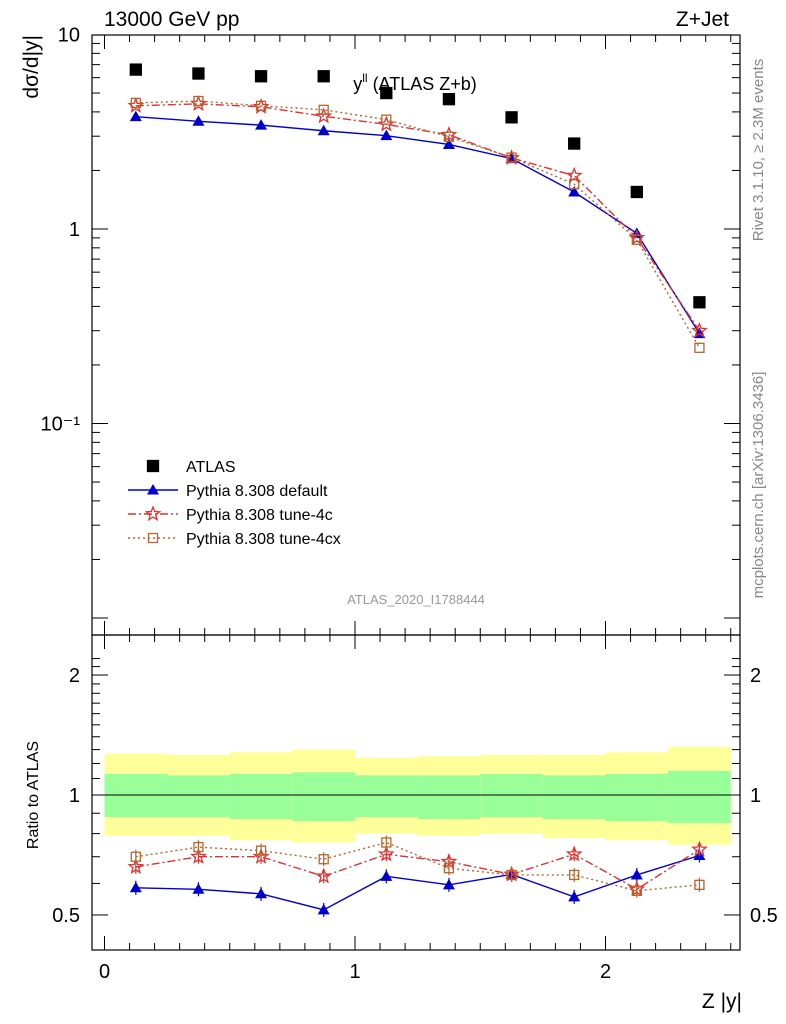 The height and width of the screenshot is (1024, 786). I want to click on y-tick-label: 10, so click(69, 36).